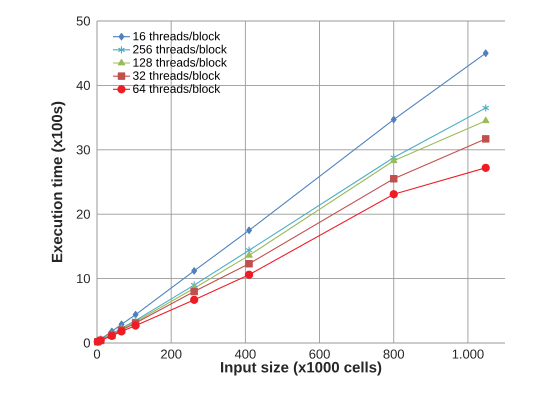 This screenshot has width=555, height=413. Describe the element at coordinates (319, 354) in the screenshot. I see `x-tick-label: 600` at that location.